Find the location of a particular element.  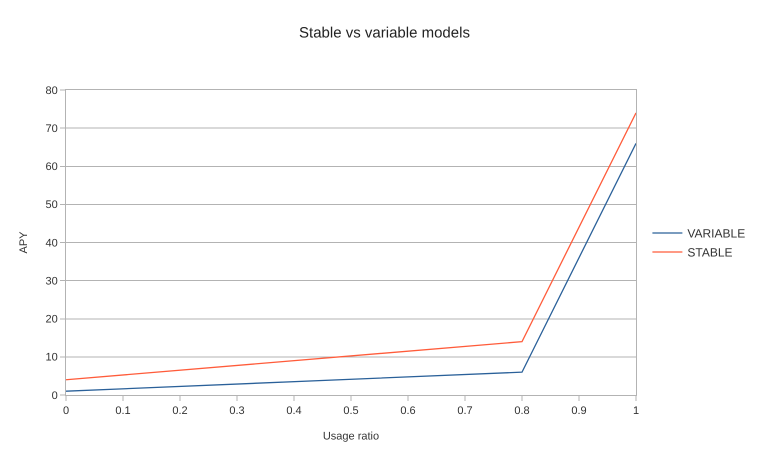

y-axis-title: APY is located at coordinates (24, 242).